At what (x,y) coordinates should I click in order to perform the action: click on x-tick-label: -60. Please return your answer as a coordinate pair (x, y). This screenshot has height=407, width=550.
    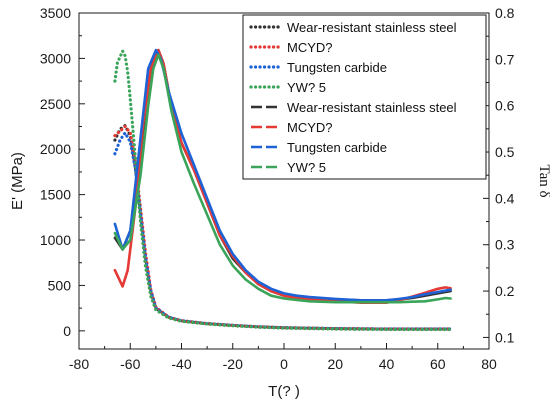
    Looking at the image, I should click on (130, 364).